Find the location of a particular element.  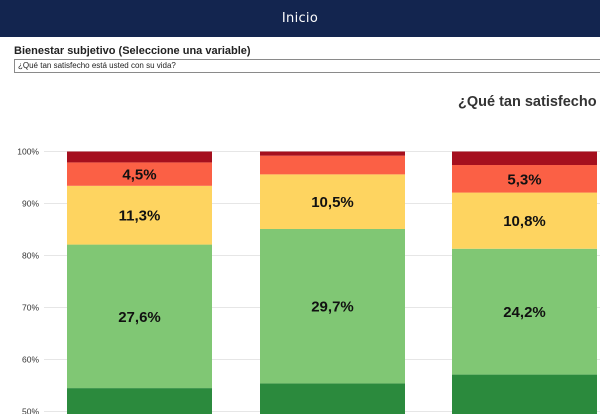

y-tick-label: 50% is located at coordinates (30, 410).